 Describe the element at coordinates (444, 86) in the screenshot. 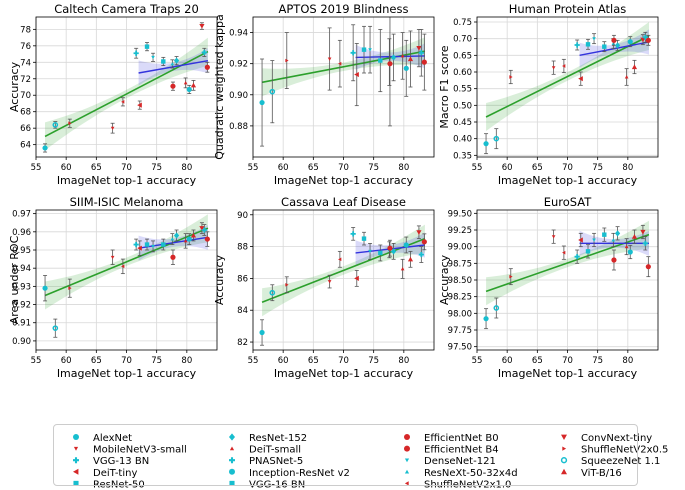

I see `y-axis-label: Macro F1 score` at that location.